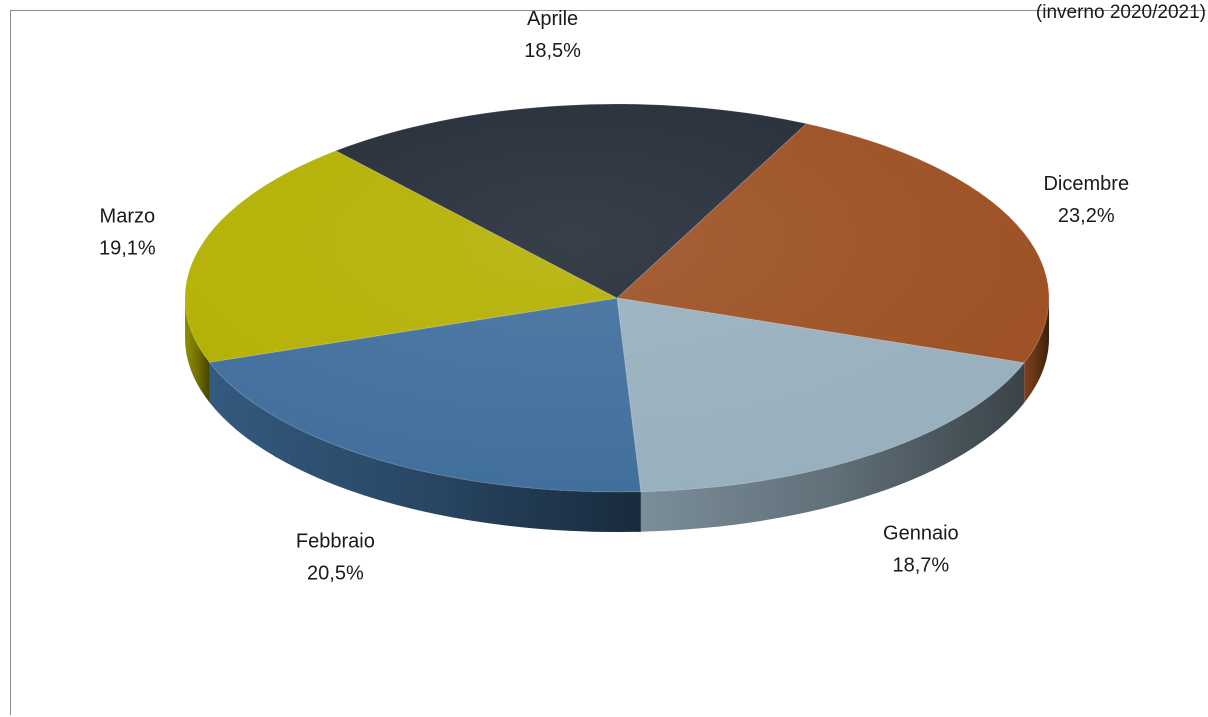 The image size is (1208, 717). Describe the element at coordinates (127, 248) in the screenshot. I see `value-label: 19,1%` at that location.